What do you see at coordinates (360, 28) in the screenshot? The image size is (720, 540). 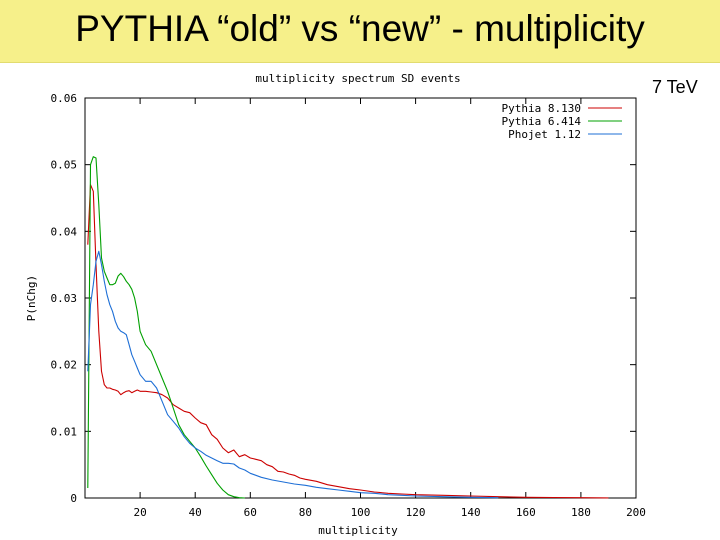 I see `slide-title: PYTHIA “old” vs “new” - multiplicity` at bounding box center [360, 28].